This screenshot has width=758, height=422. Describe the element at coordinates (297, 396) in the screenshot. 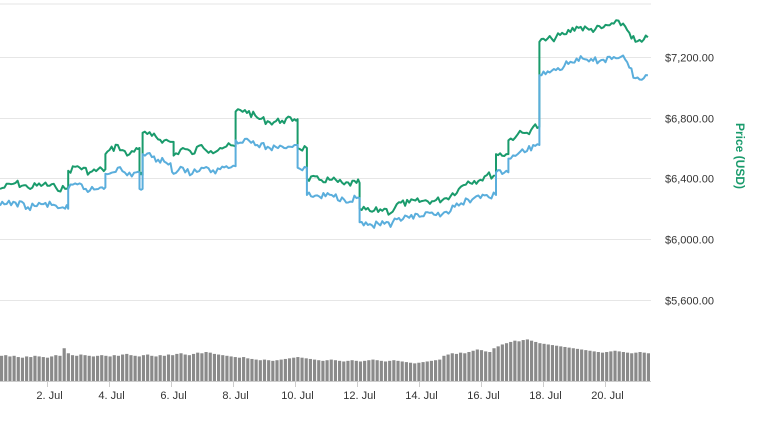

I see `x-tick-label: 10. Jul` at that location.